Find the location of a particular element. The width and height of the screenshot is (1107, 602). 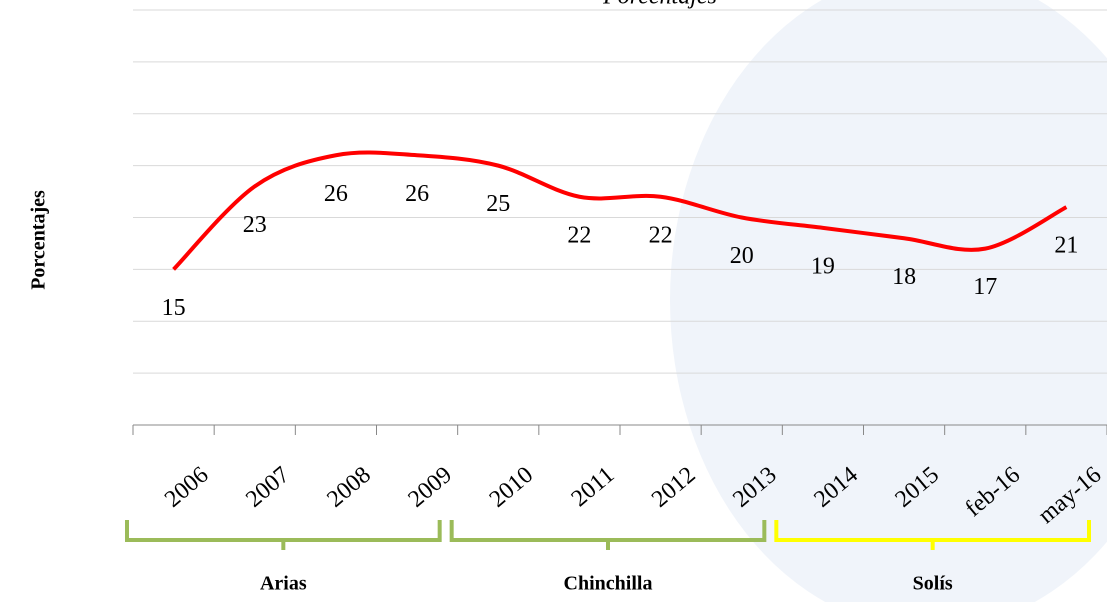

x-tick-label: 2012 is located at coordinates (673, 487).